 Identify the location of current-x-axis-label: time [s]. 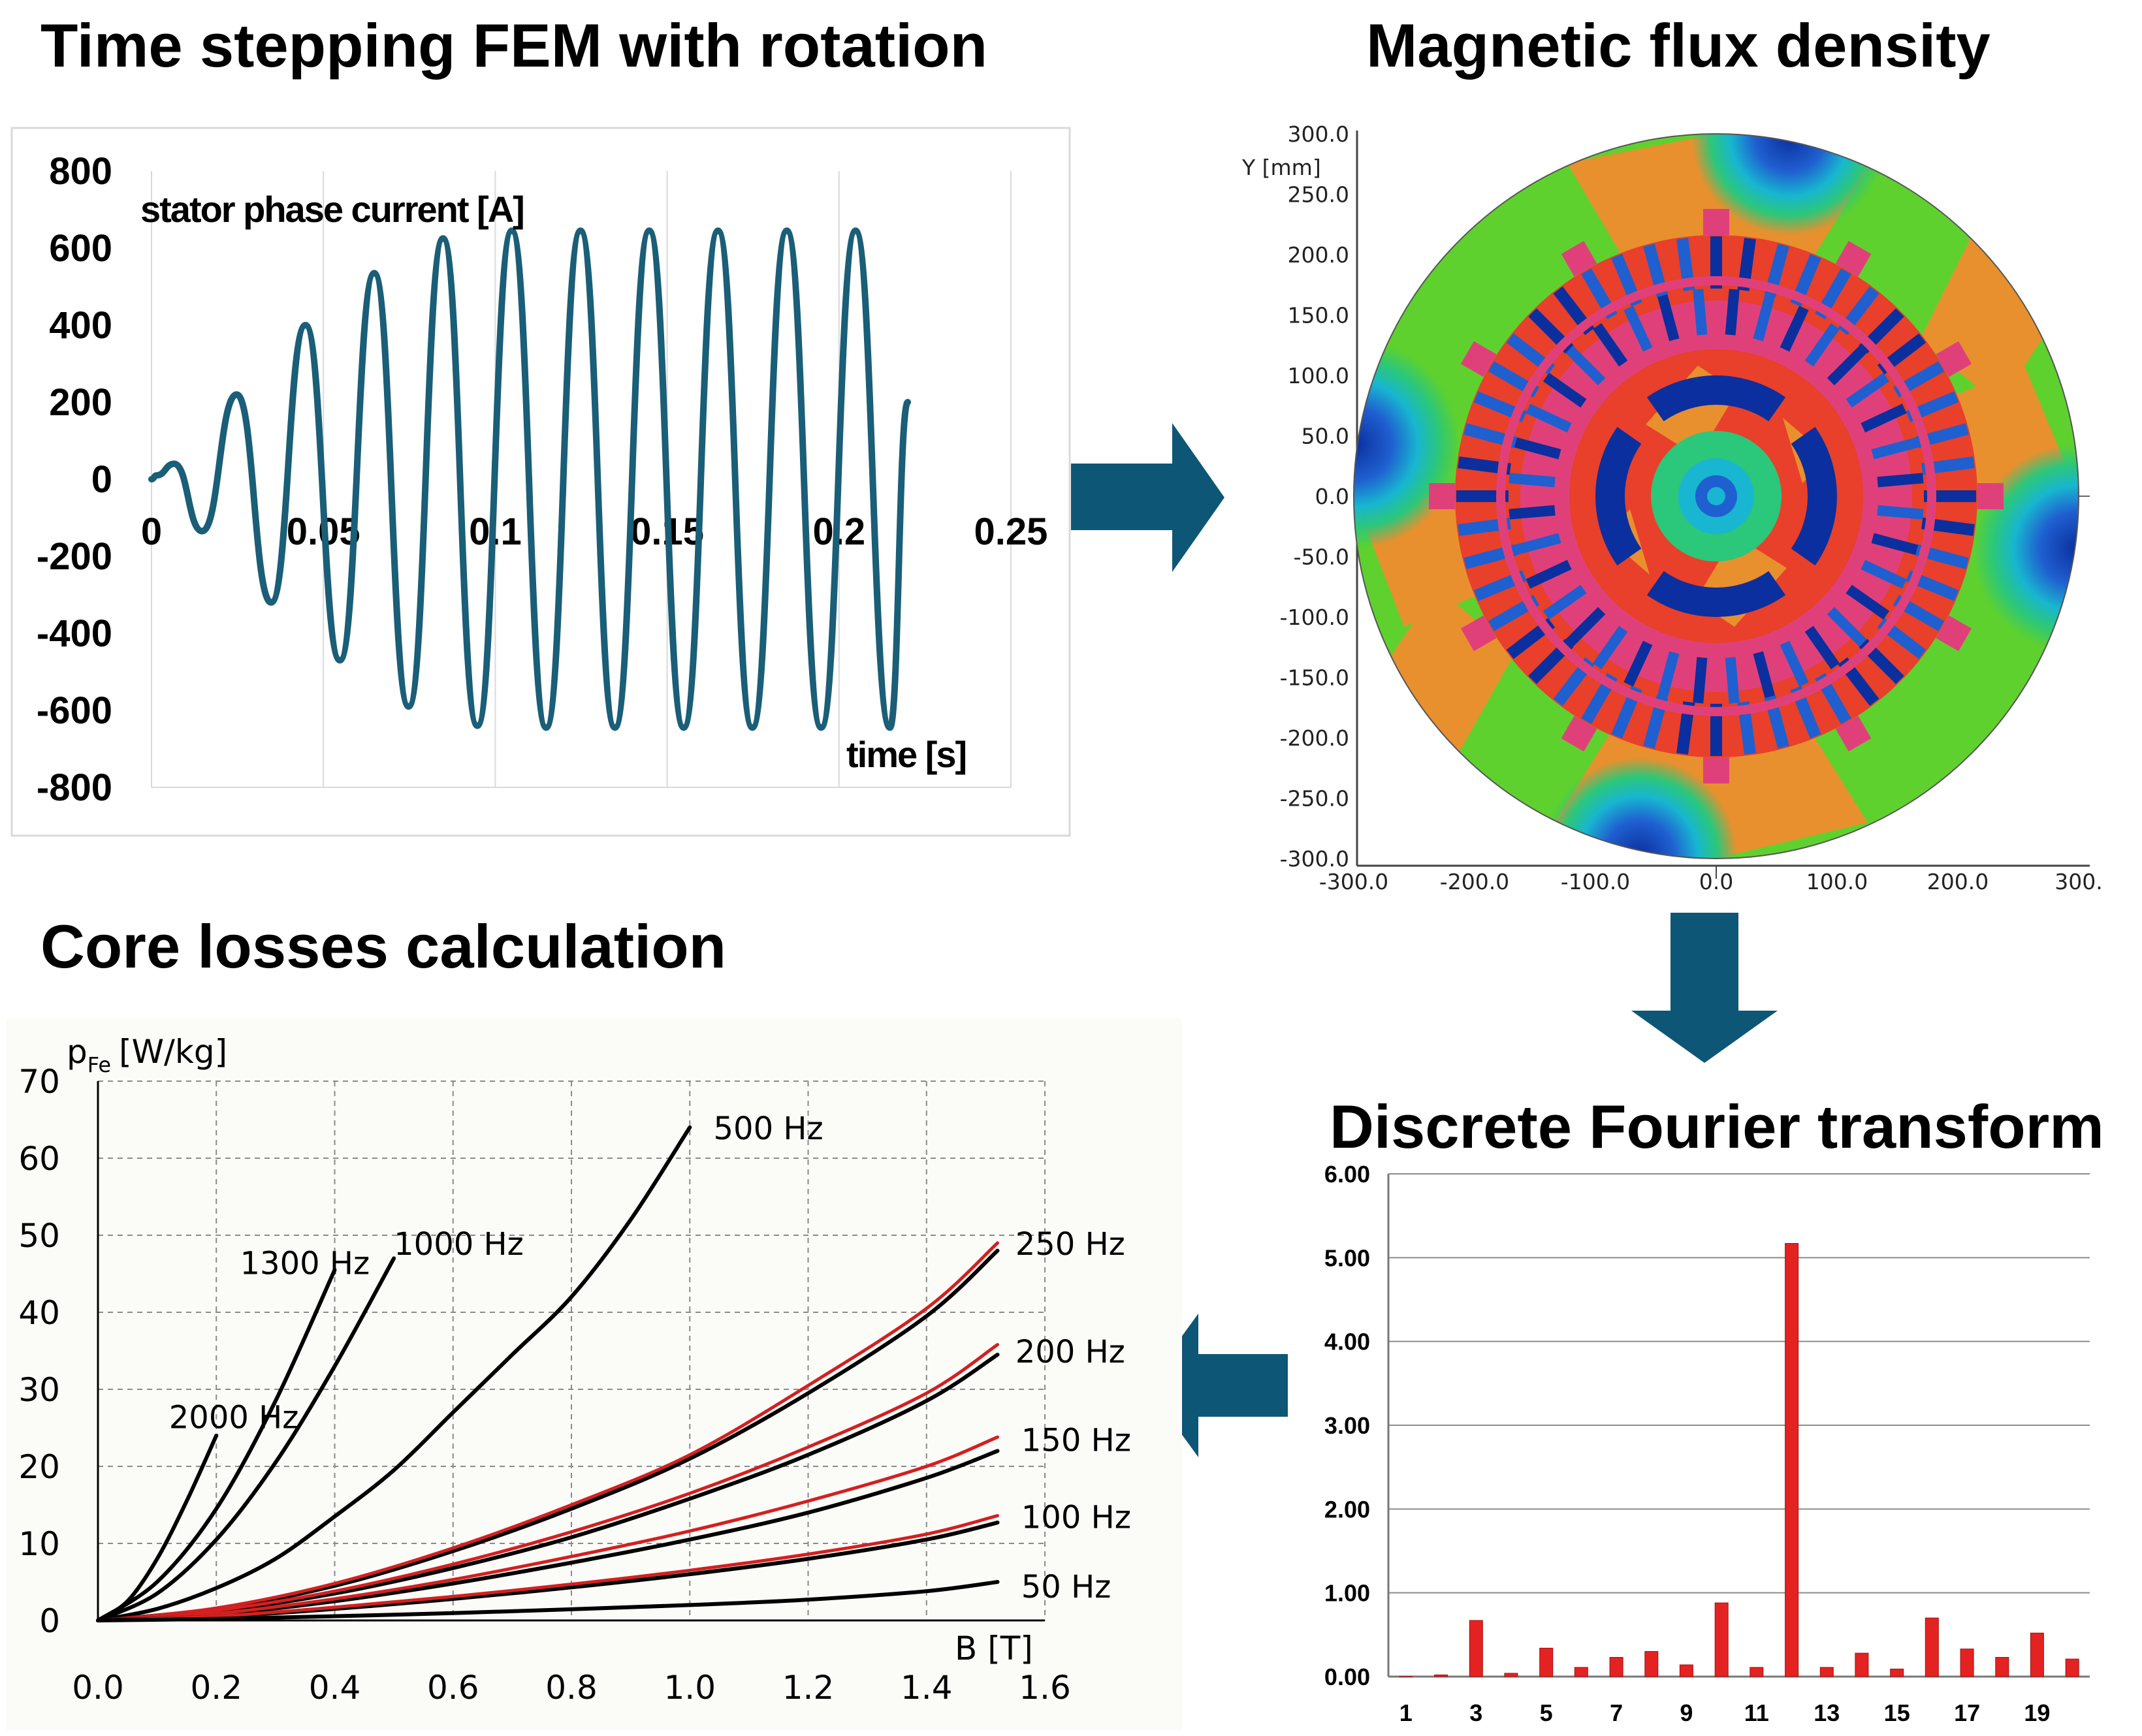
(906, 754).